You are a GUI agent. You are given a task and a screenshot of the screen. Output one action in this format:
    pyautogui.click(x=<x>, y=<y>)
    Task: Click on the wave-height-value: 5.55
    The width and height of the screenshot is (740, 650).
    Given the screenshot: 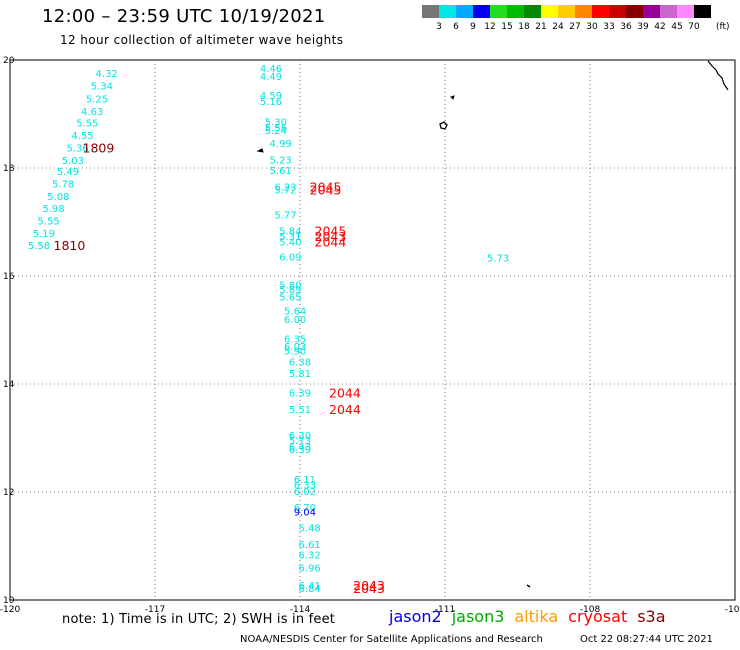 What is the action you would take?
    pyautogui.click(x=87, y=124)
    